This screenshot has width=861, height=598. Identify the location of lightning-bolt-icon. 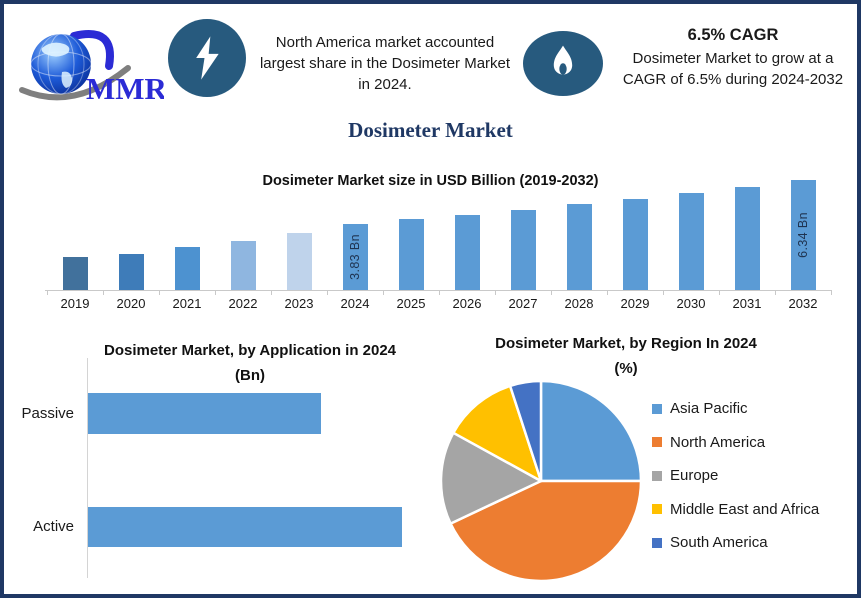
(207, 58).